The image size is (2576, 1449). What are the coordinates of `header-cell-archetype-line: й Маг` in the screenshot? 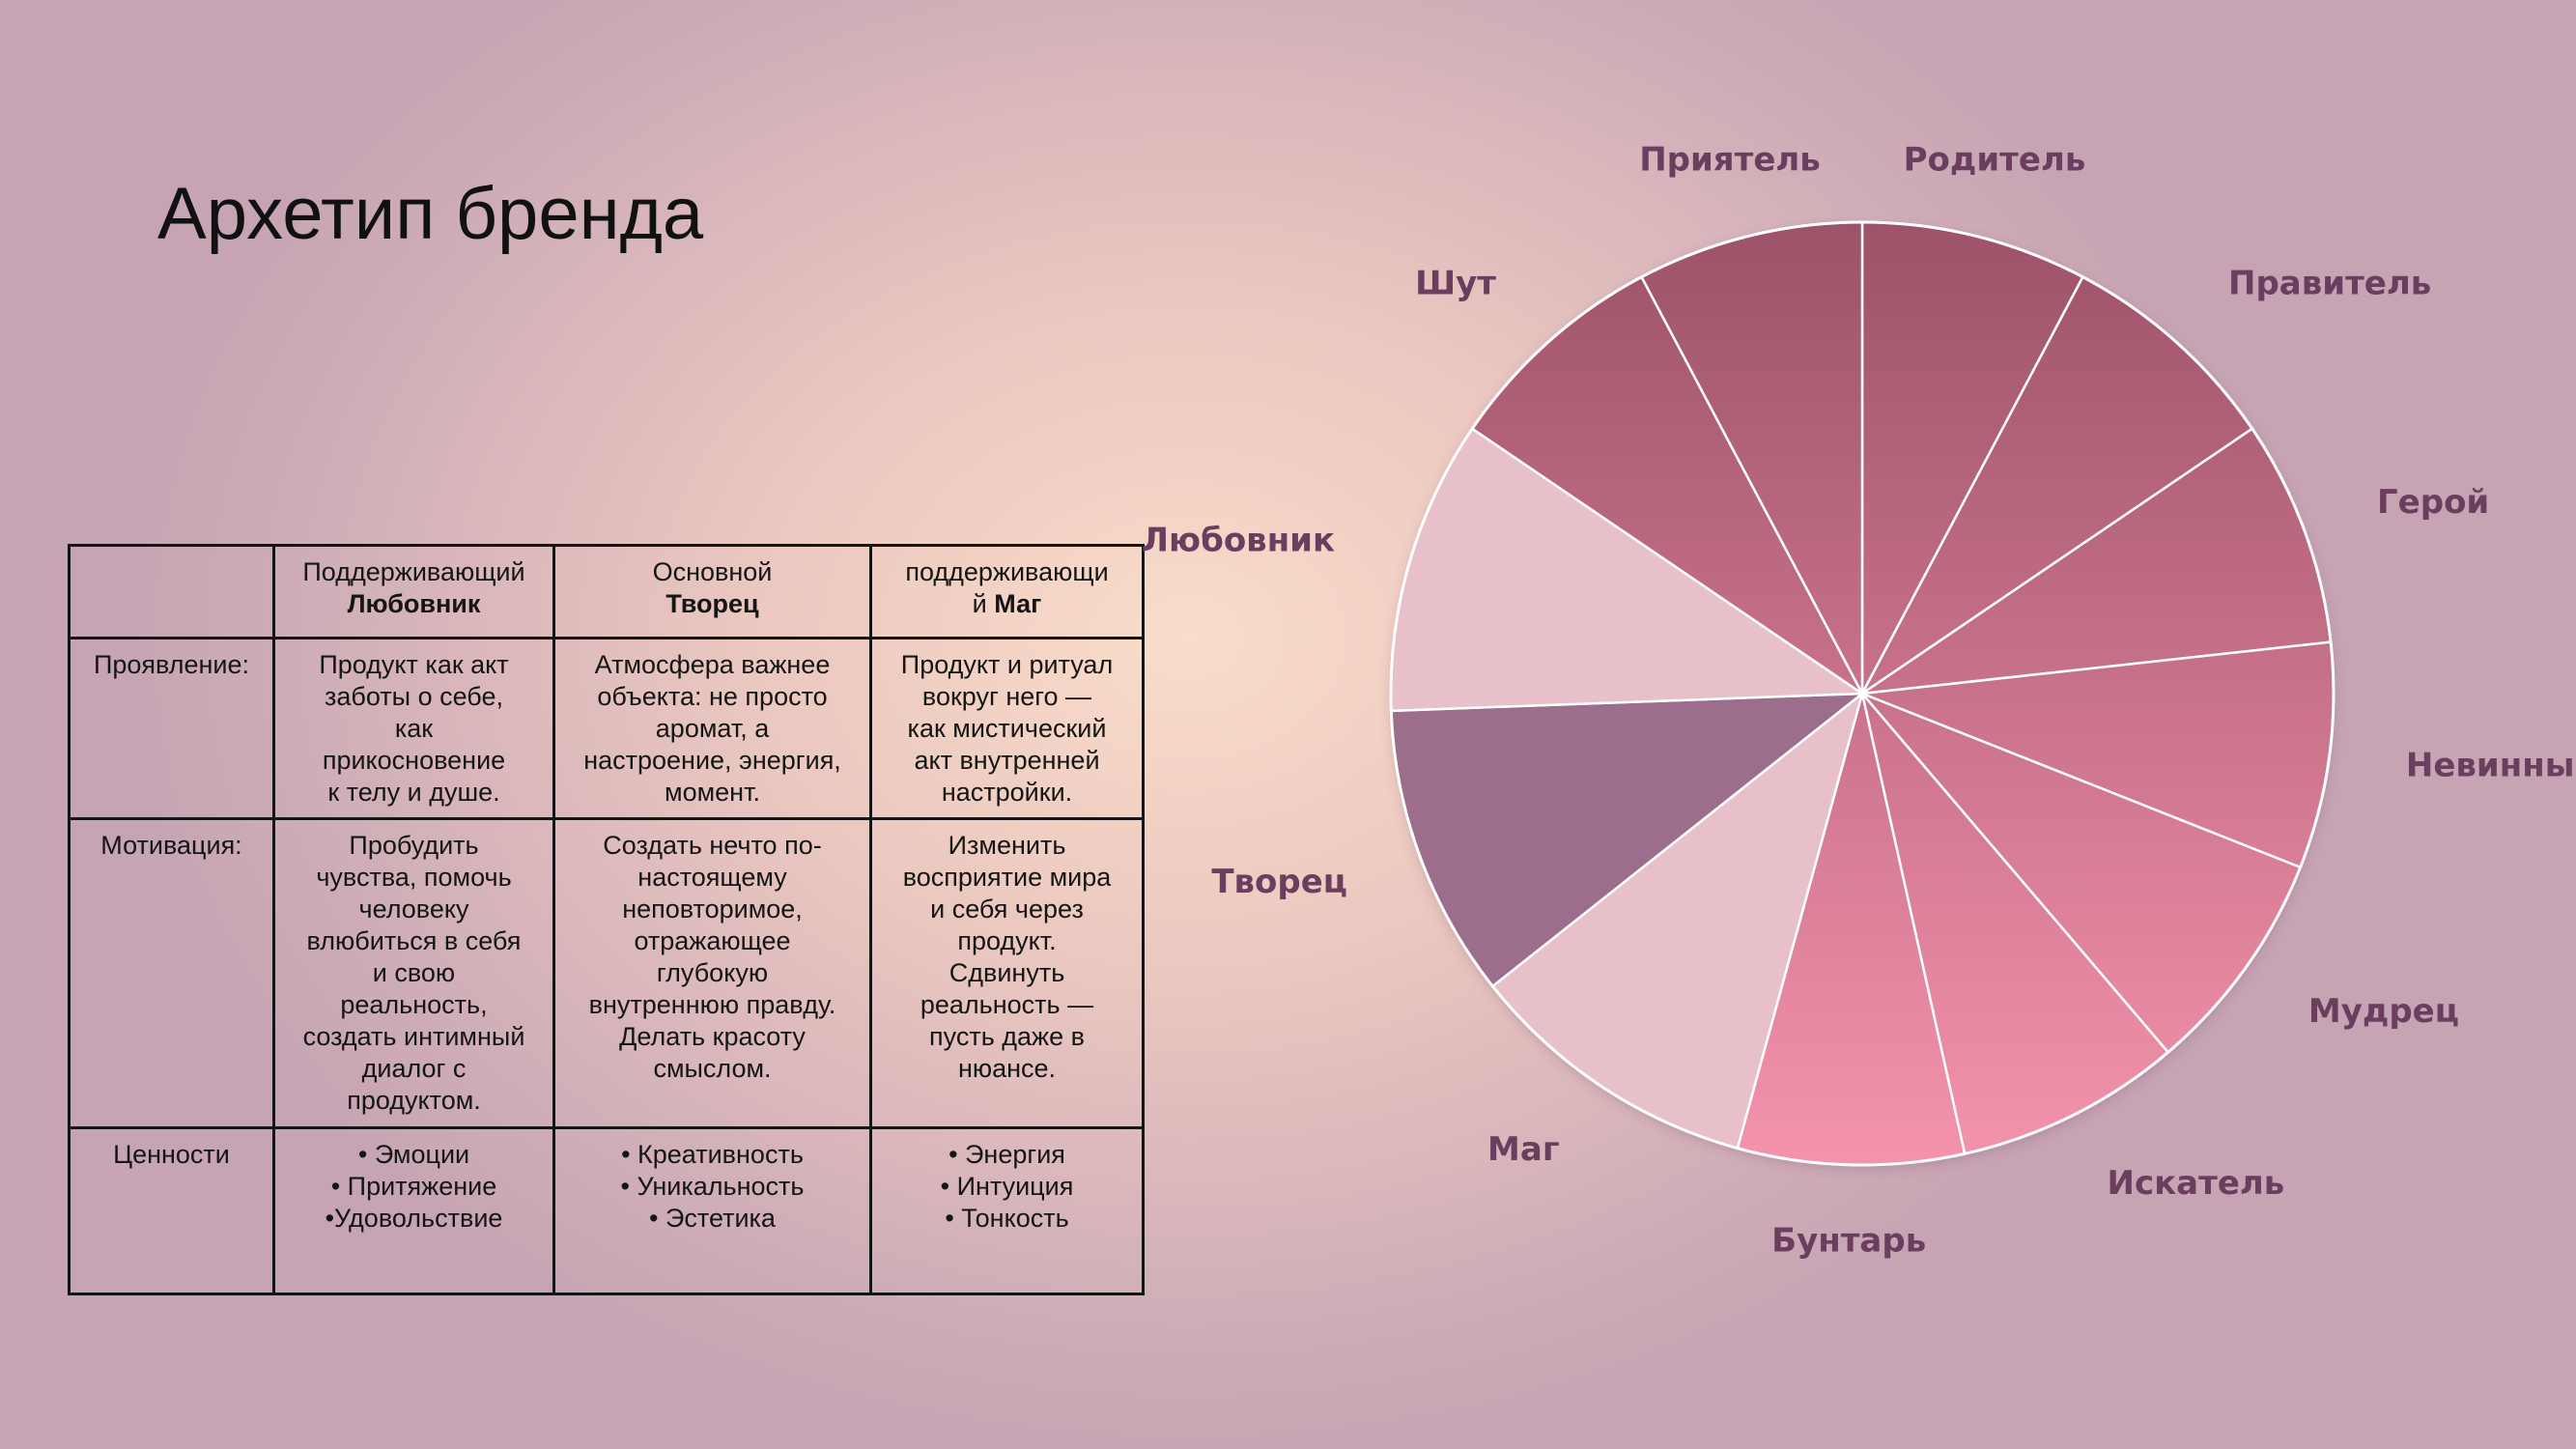 It's located at (1007, 604).